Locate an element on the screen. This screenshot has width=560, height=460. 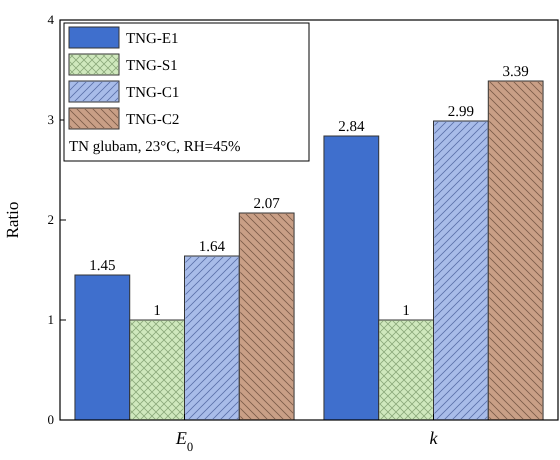
y-axis-title: Ratio is located at coordinates (12, 220).